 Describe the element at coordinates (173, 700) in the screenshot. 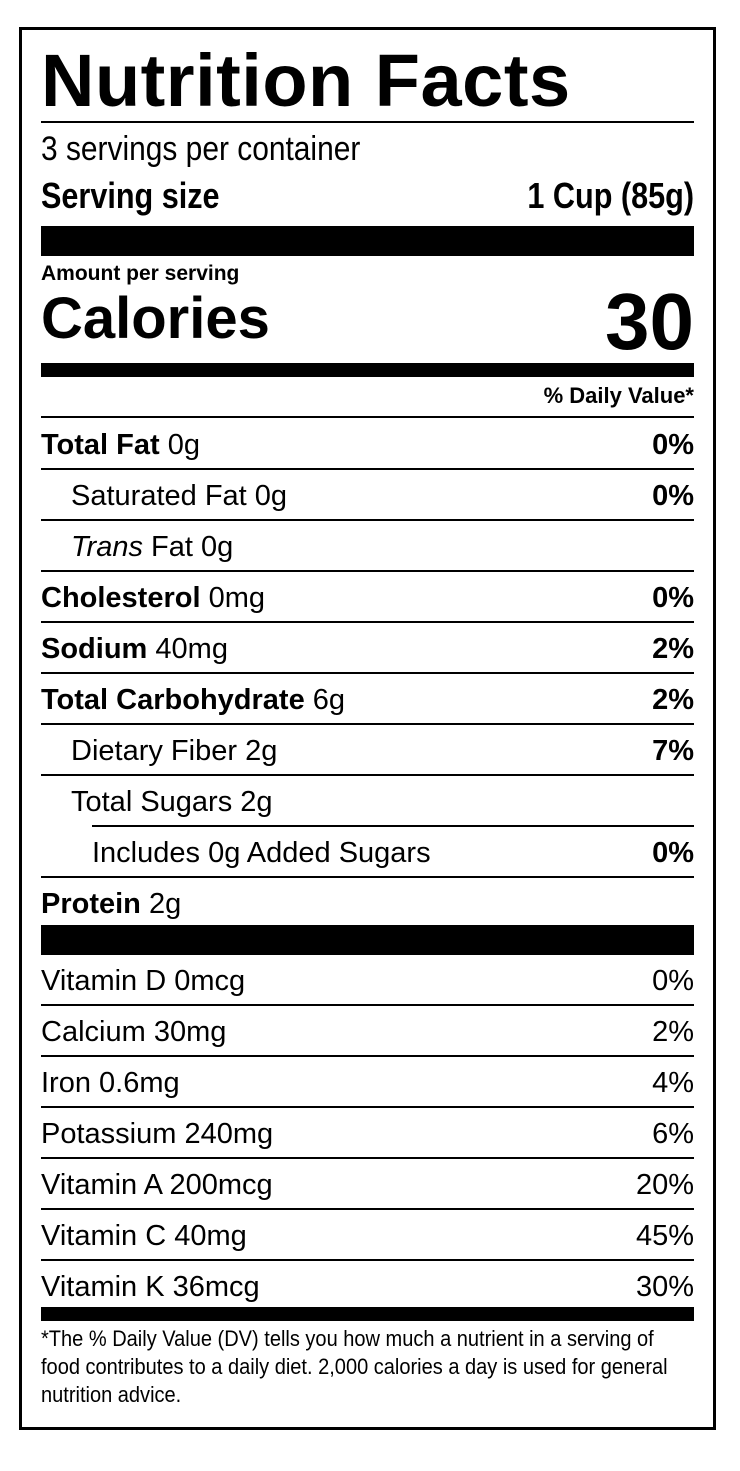

I see `nutrient-name: Total Carbohydrate` at that location.